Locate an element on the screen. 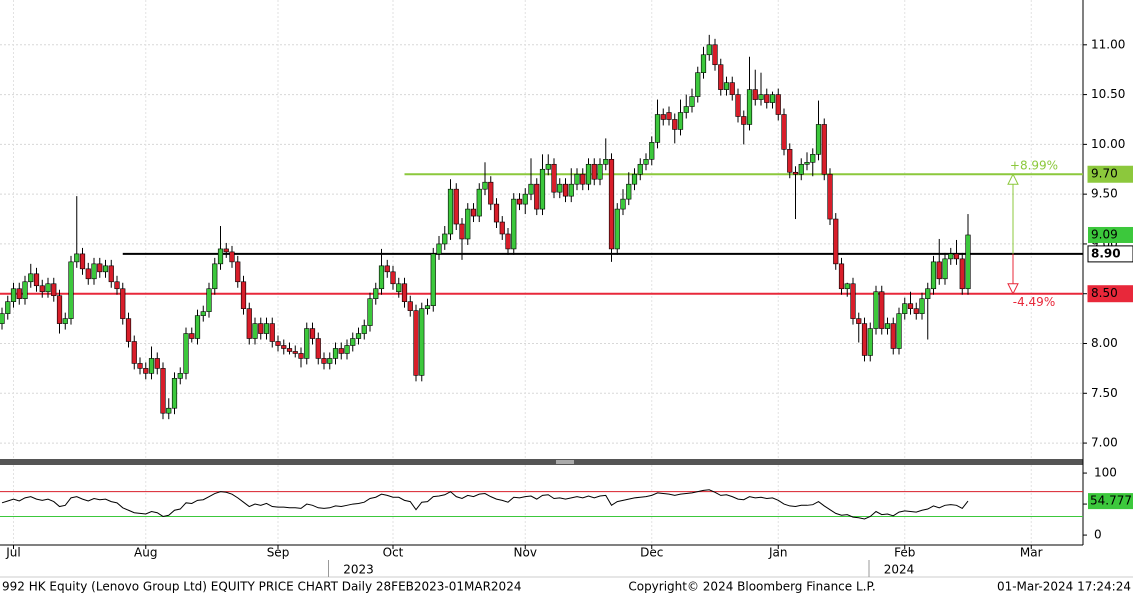 Image resolution: width=1133 pixels, height=596 pixels. rsi-last-label: 54.777 is located at coordinates (1111, 501).